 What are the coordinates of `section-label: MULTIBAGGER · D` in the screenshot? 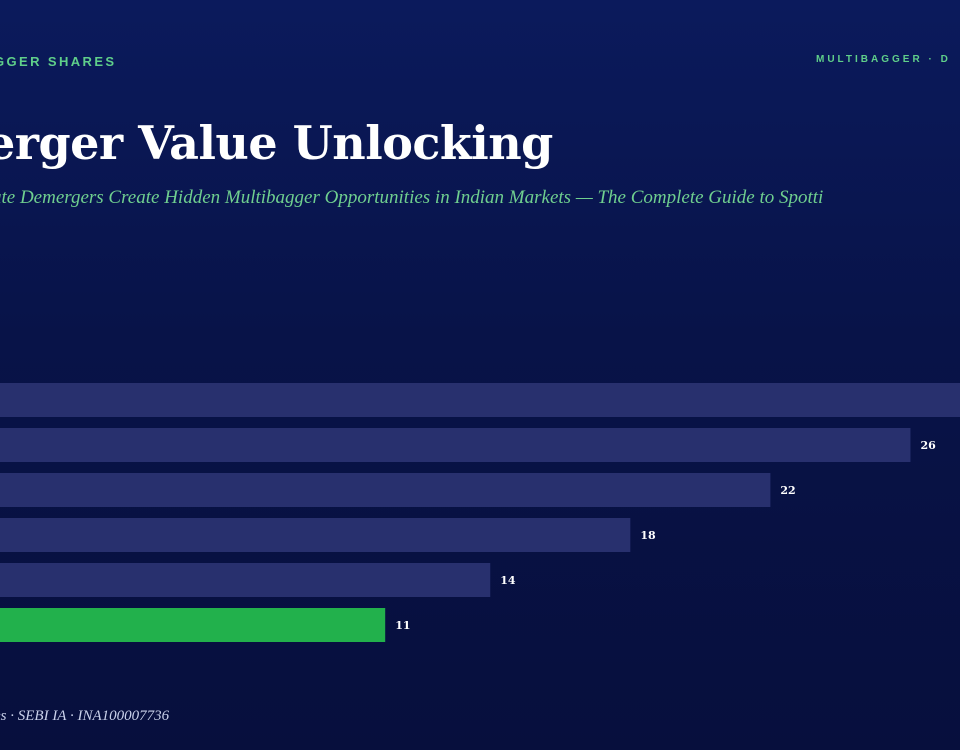 It's located at (883, 59).